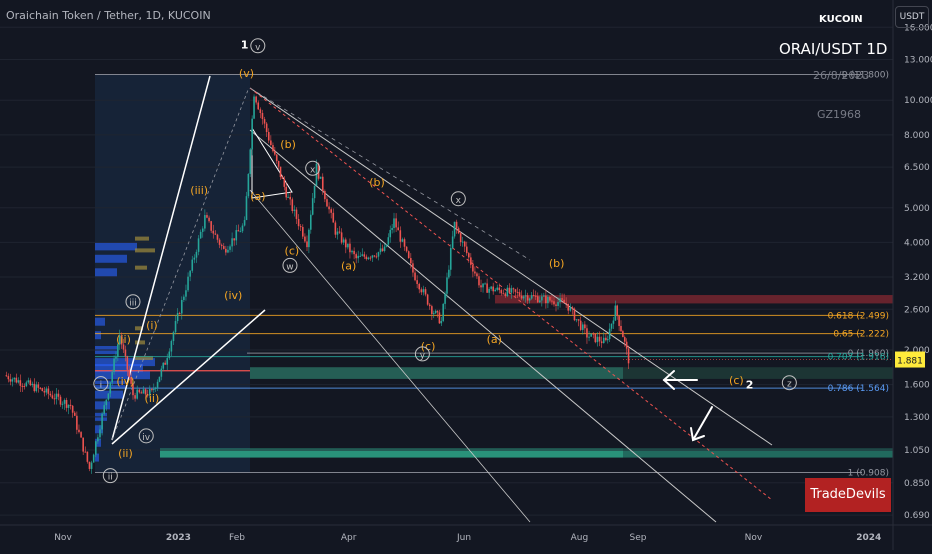 This screenshot has height=554, width=932. I want to click on triangle-pattern, so click(272, 163).